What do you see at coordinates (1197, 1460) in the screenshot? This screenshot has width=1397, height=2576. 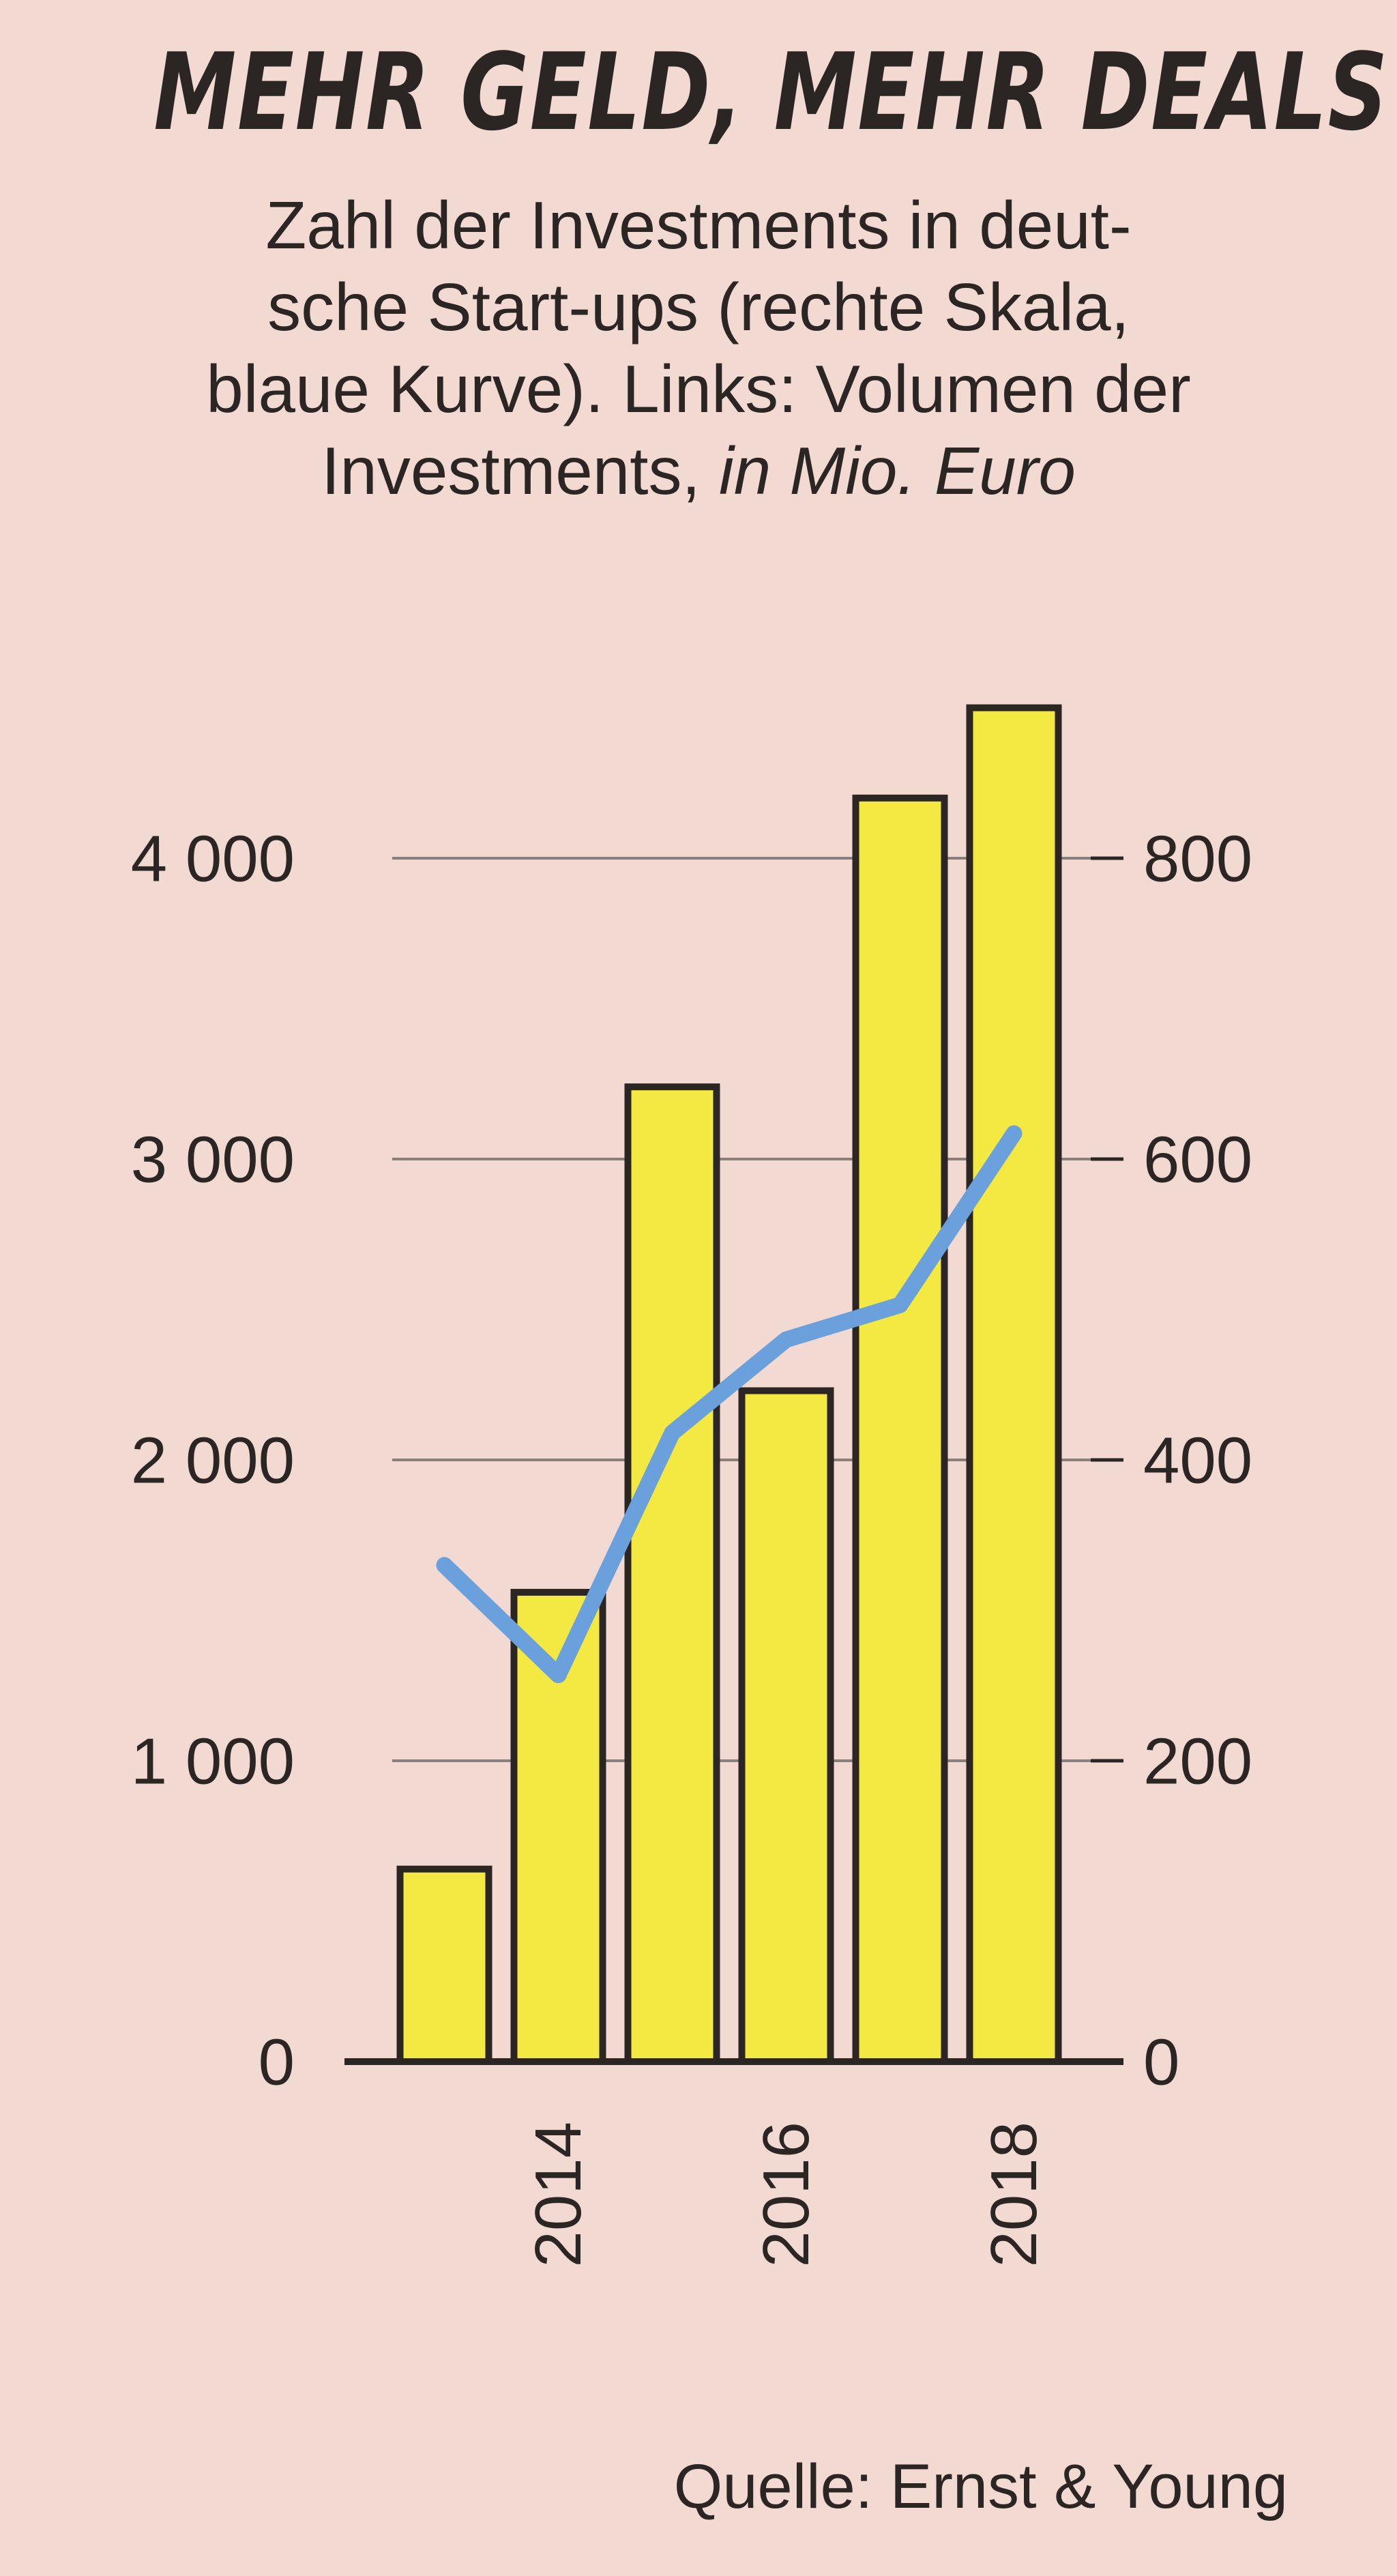 I see `right-tick-label-2: 400` at bounding box center [1197, 1460].